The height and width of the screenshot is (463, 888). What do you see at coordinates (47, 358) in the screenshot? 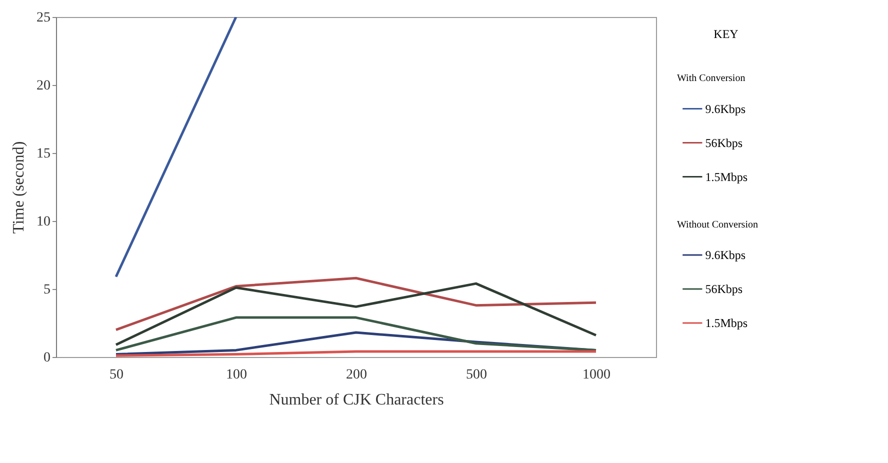
I see `y-tick-label: 0` at bounding box center [47, 358].